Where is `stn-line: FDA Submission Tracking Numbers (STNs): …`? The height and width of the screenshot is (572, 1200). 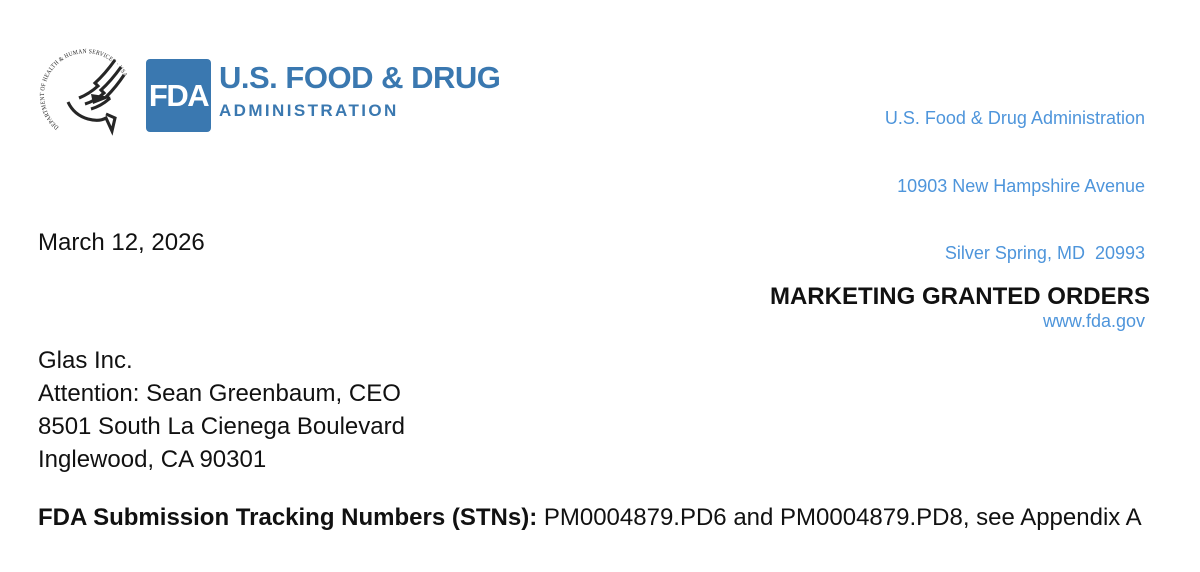 stn-line: FDA Submission Tracking Numbers (STNs): … is located at coordinates (590, 518).